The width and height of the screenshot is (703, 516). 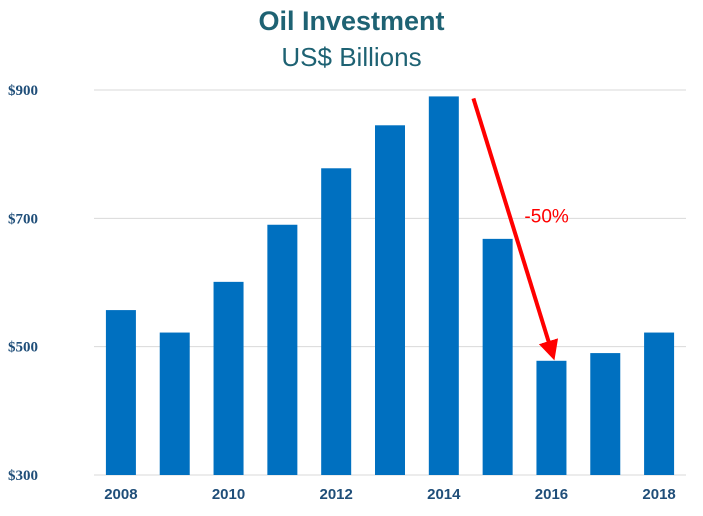 What do you see at coordinates (351, 57) in the screenshot?
I see `chart-subtitle: US$ Billions` at bounding box center [351, 57].